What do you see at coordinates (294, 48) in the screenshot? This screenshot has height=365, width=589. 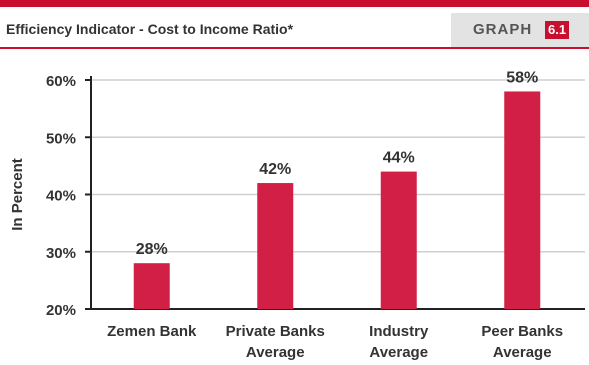 I see `header-bottom-rule` at bounding box center [294, 48].